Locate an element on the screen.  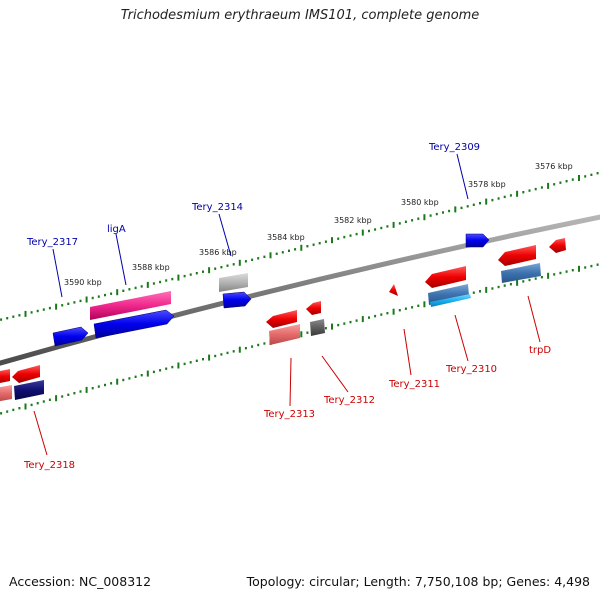
gene-feature-liga is located at coordinates (132, 315).